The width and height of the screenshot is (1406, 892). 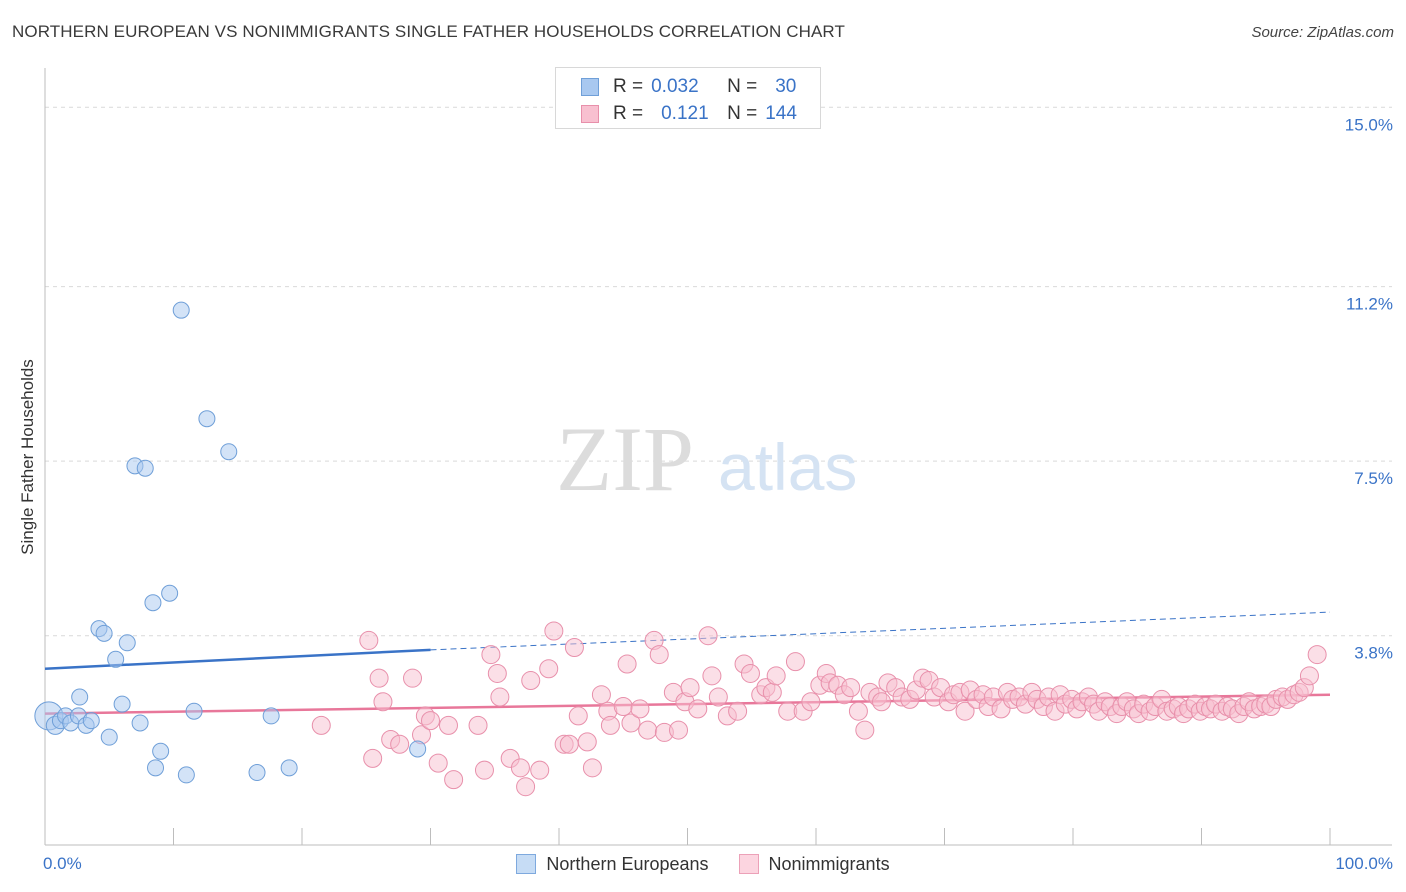 I want to click on trend-line-northern-europeans, so click(x=237, y=659).